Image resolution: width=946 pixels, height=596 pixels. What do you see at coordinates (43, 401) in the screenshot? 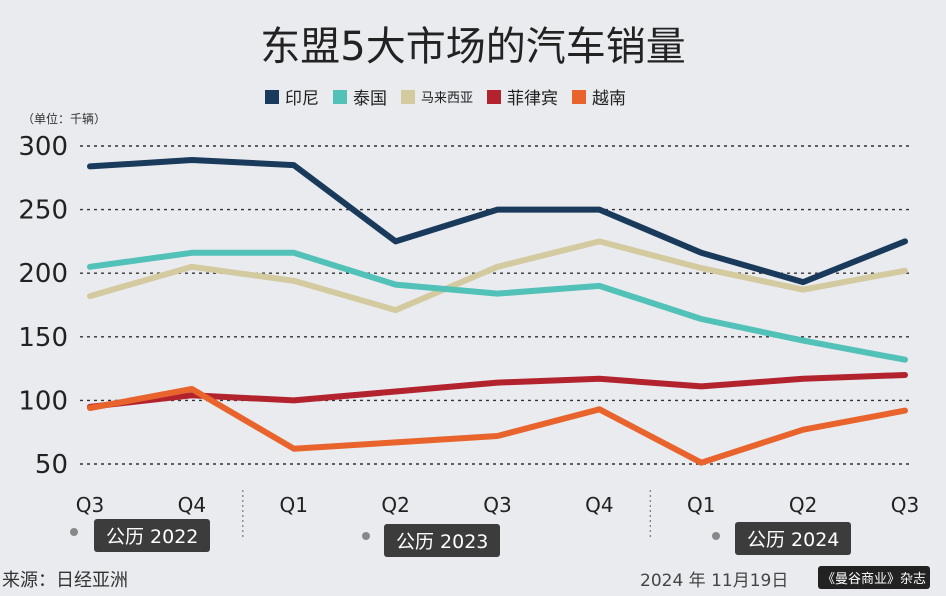
I see `y-tick-label-100: 100` at bounding box center [43, 401].